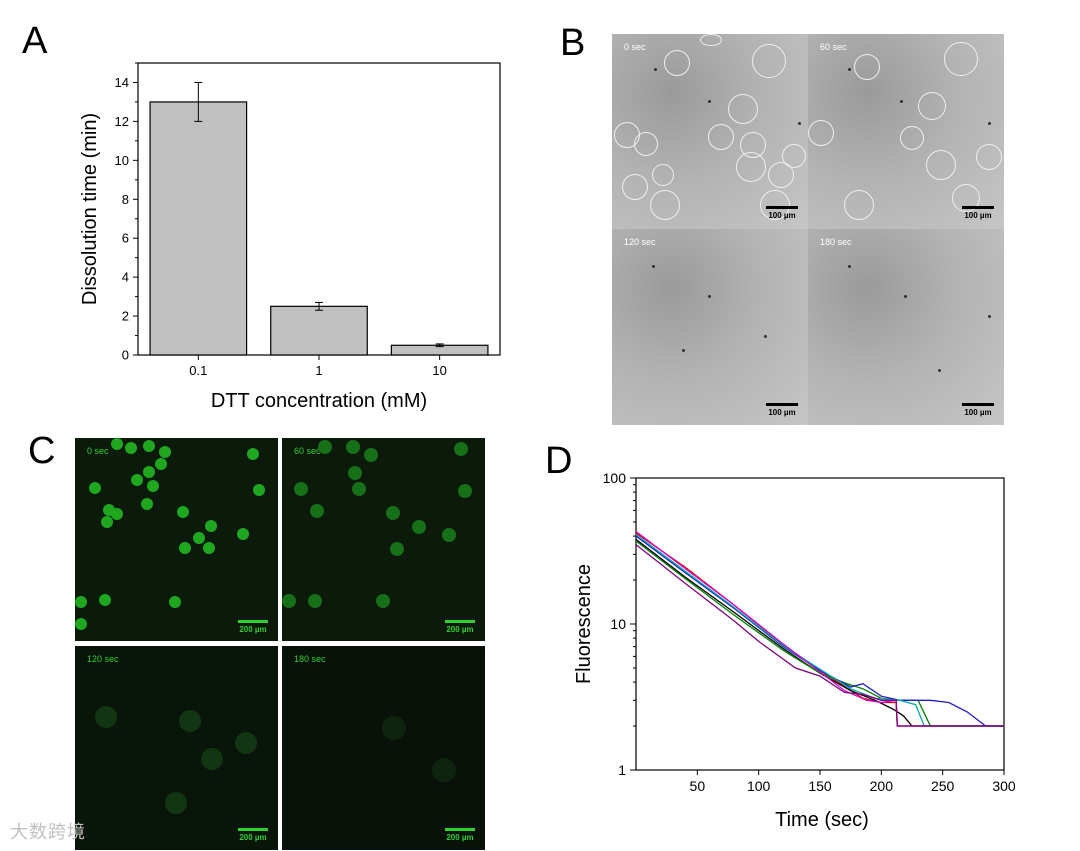 The width and height of the screenshot is (1080, 851). I want to click on y-tick-label: 6, so click(125, 238).